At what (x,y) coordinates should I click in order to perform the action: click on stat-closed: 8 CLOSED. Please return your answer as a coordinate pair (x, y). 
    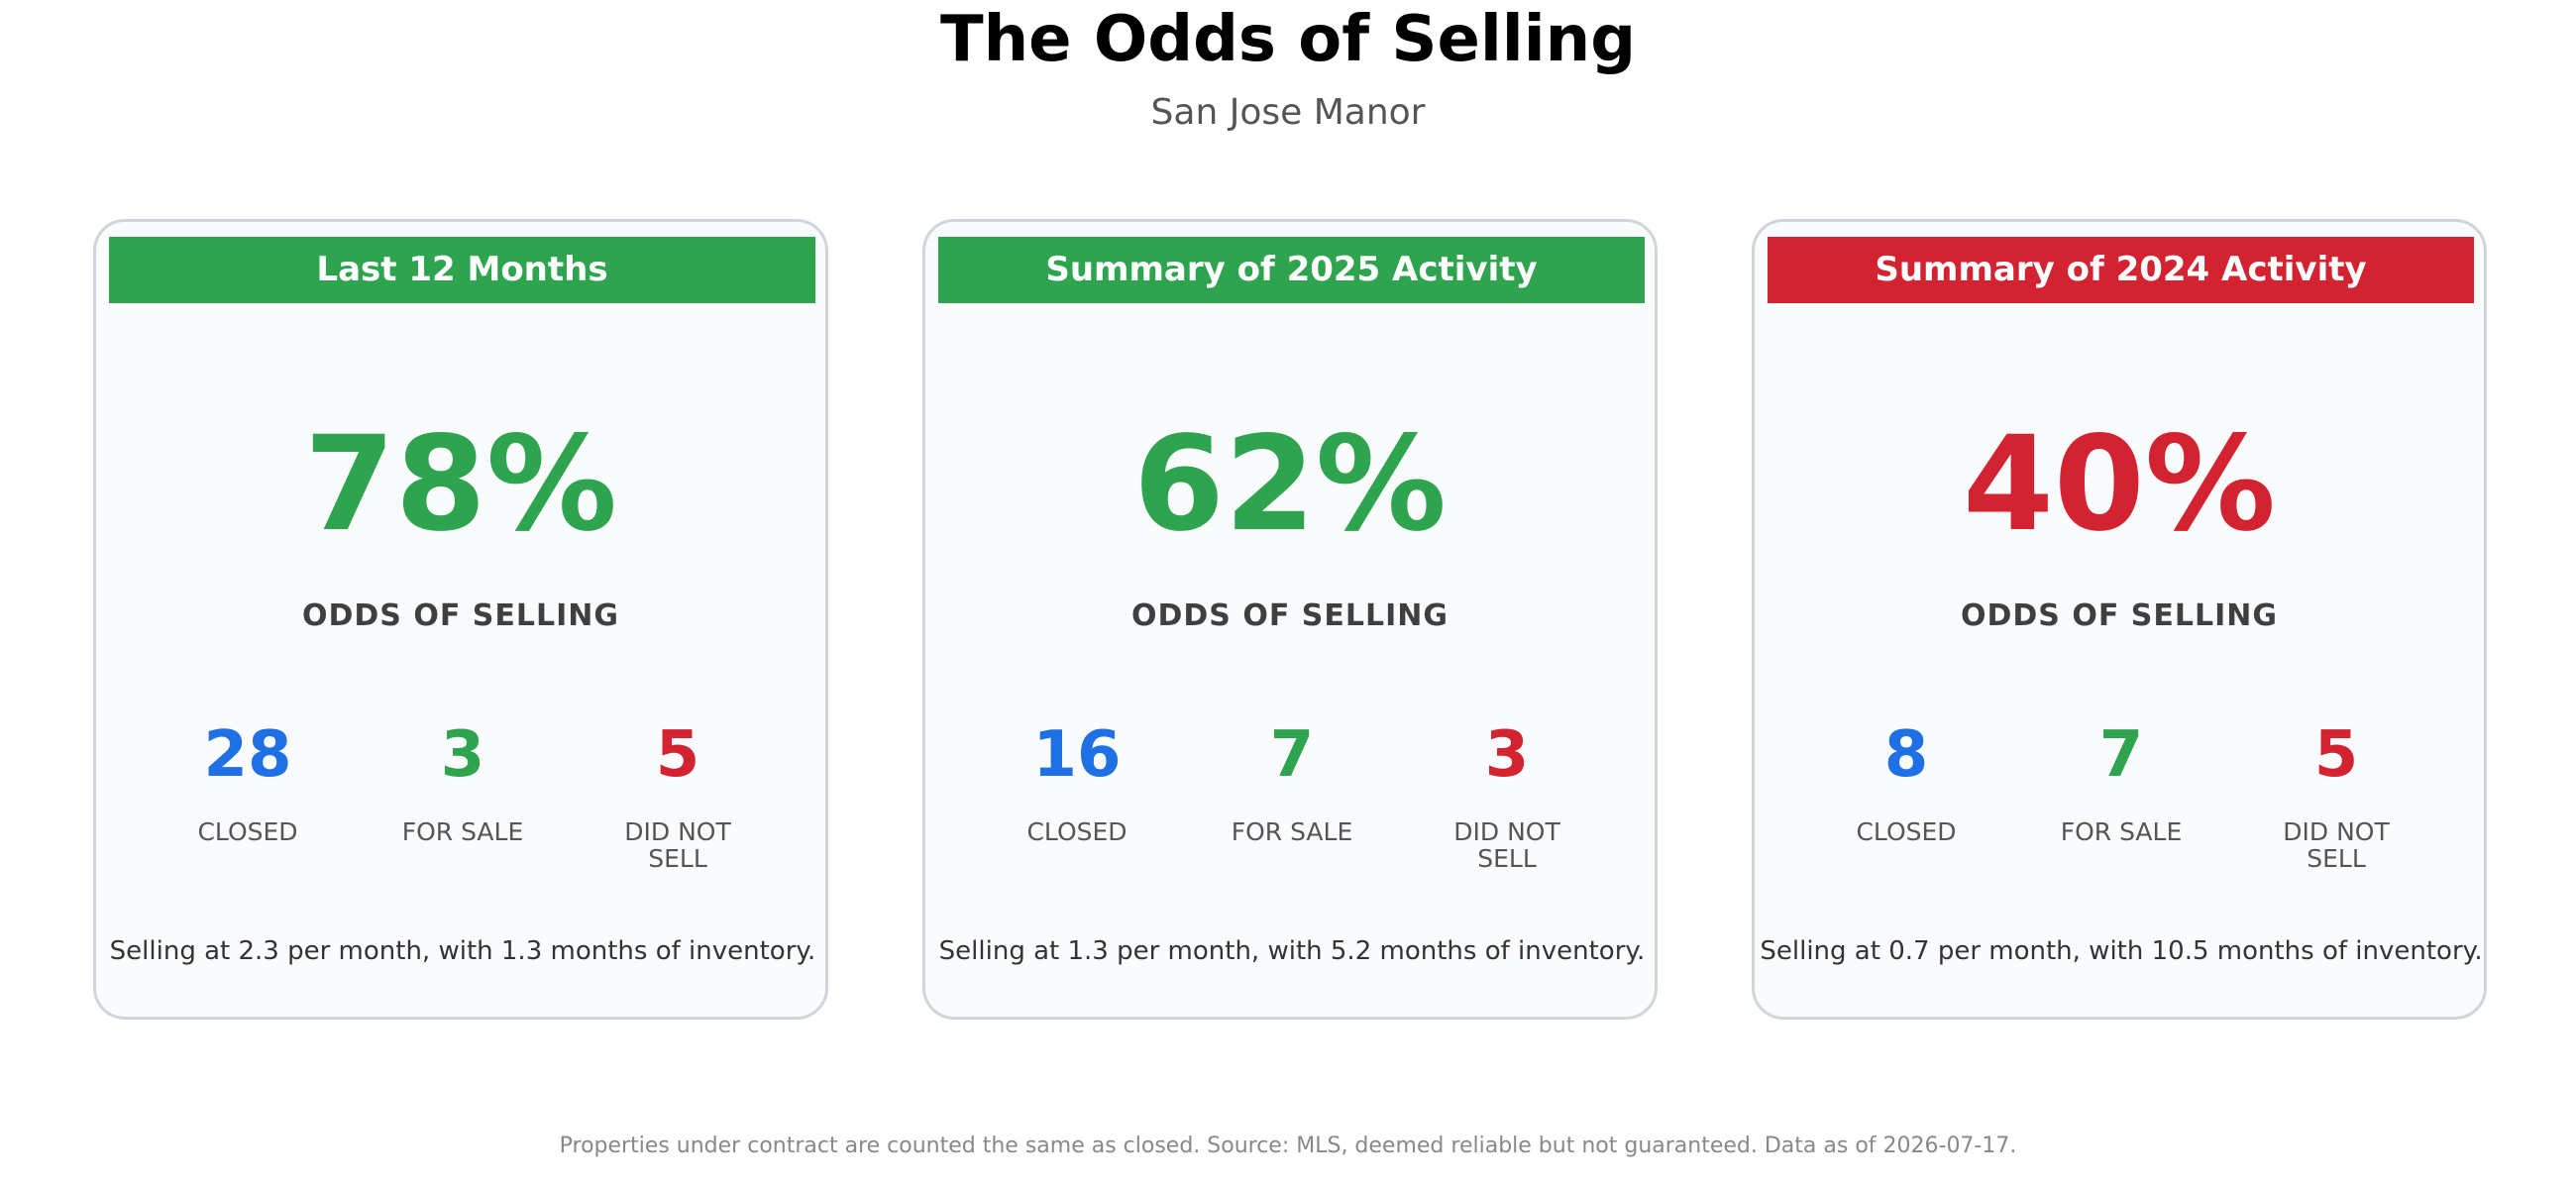
    Looking at the image, I should click on (1906, 781).